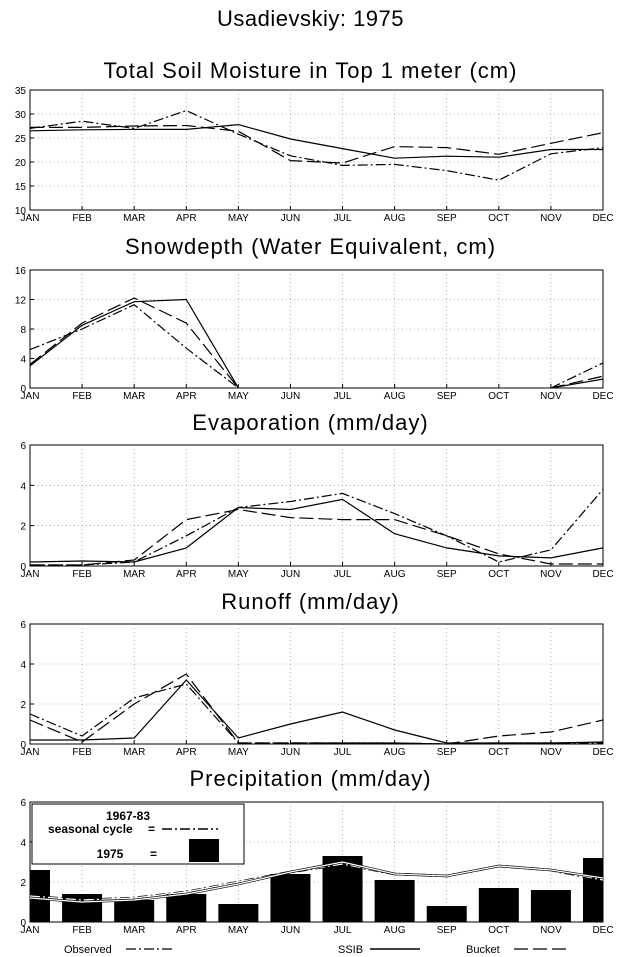 This screenshot has width=621, height=957. Describe the element at coordinates (238, 396) in the screenshot. I see `x-tick-label-1-4: MAY` at that location.